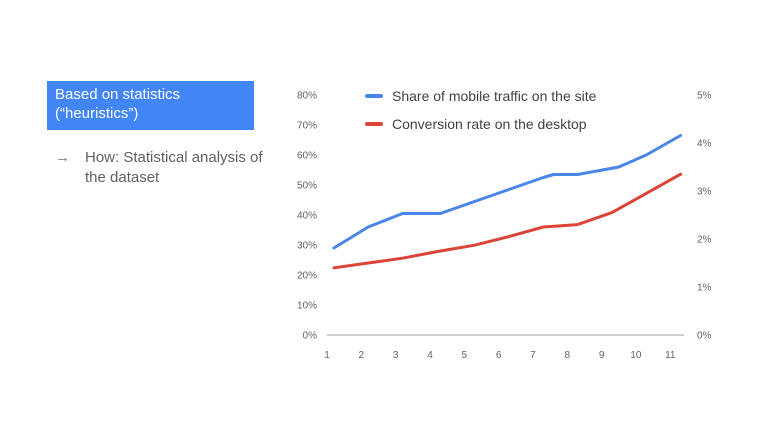 This screenshot has width=780, height=439. Describe the element at coordinates (704, 144) in the screenshot. I see `y-right-tick-label: 4%` at that location.